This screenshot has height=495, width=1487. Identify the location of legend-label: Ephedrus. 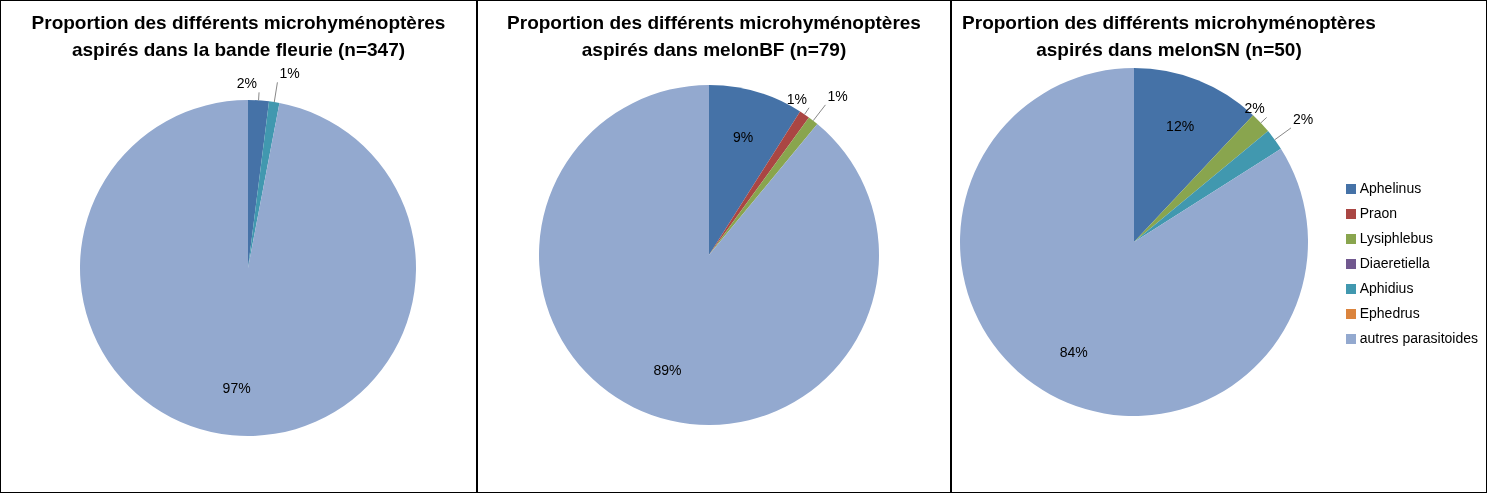
(1389, 312).